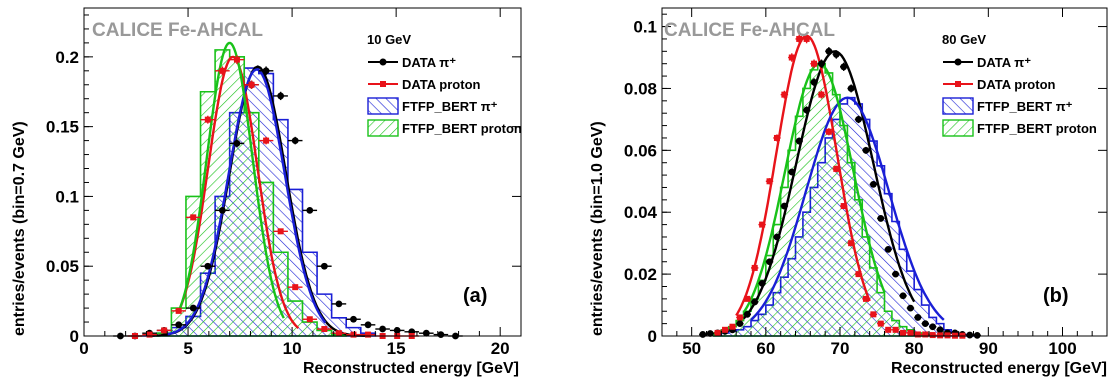 Image resolution: width=1117 pixels, height=383 pixels. What do you see at coordinates (83, 348) in the screenshot?
I see `x-tick-label: 0` at bounding box center [83, 348].